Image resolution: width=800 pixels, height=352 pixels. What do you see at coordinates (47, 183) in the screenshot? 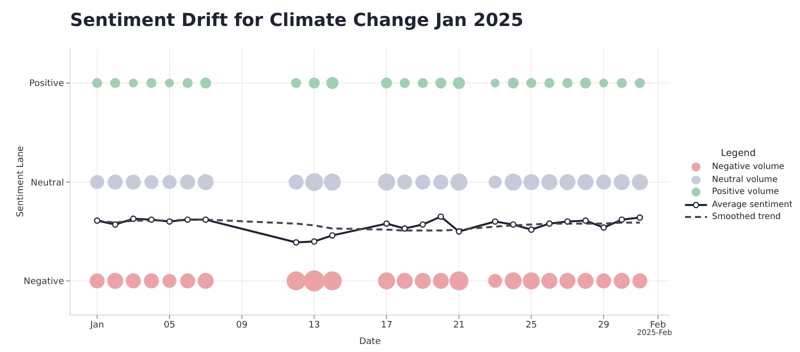
I see `text: Neutral` at bounding box center [47, 183].